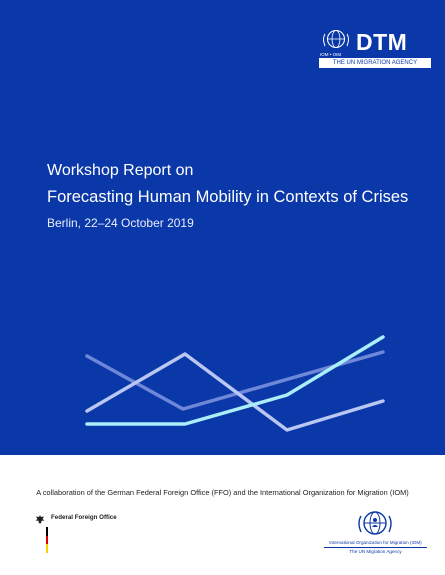  Describe the element at coordinates (120, 170) in the screenshot. I see `report-pretitle: Workshop Report on` at that location.